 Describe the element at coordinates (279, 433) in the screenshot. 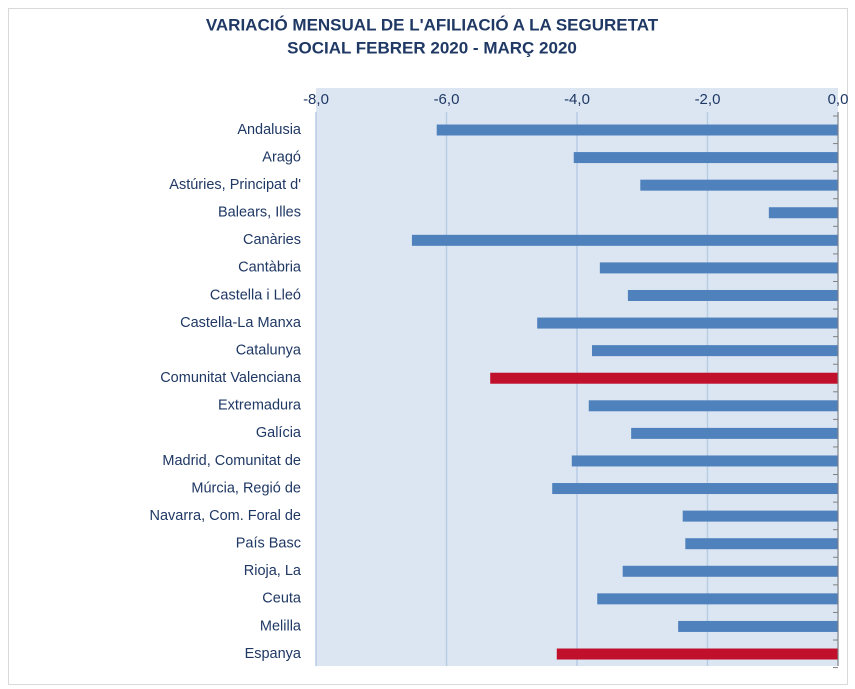

I see `y-tick-label: Galícia` at that location.